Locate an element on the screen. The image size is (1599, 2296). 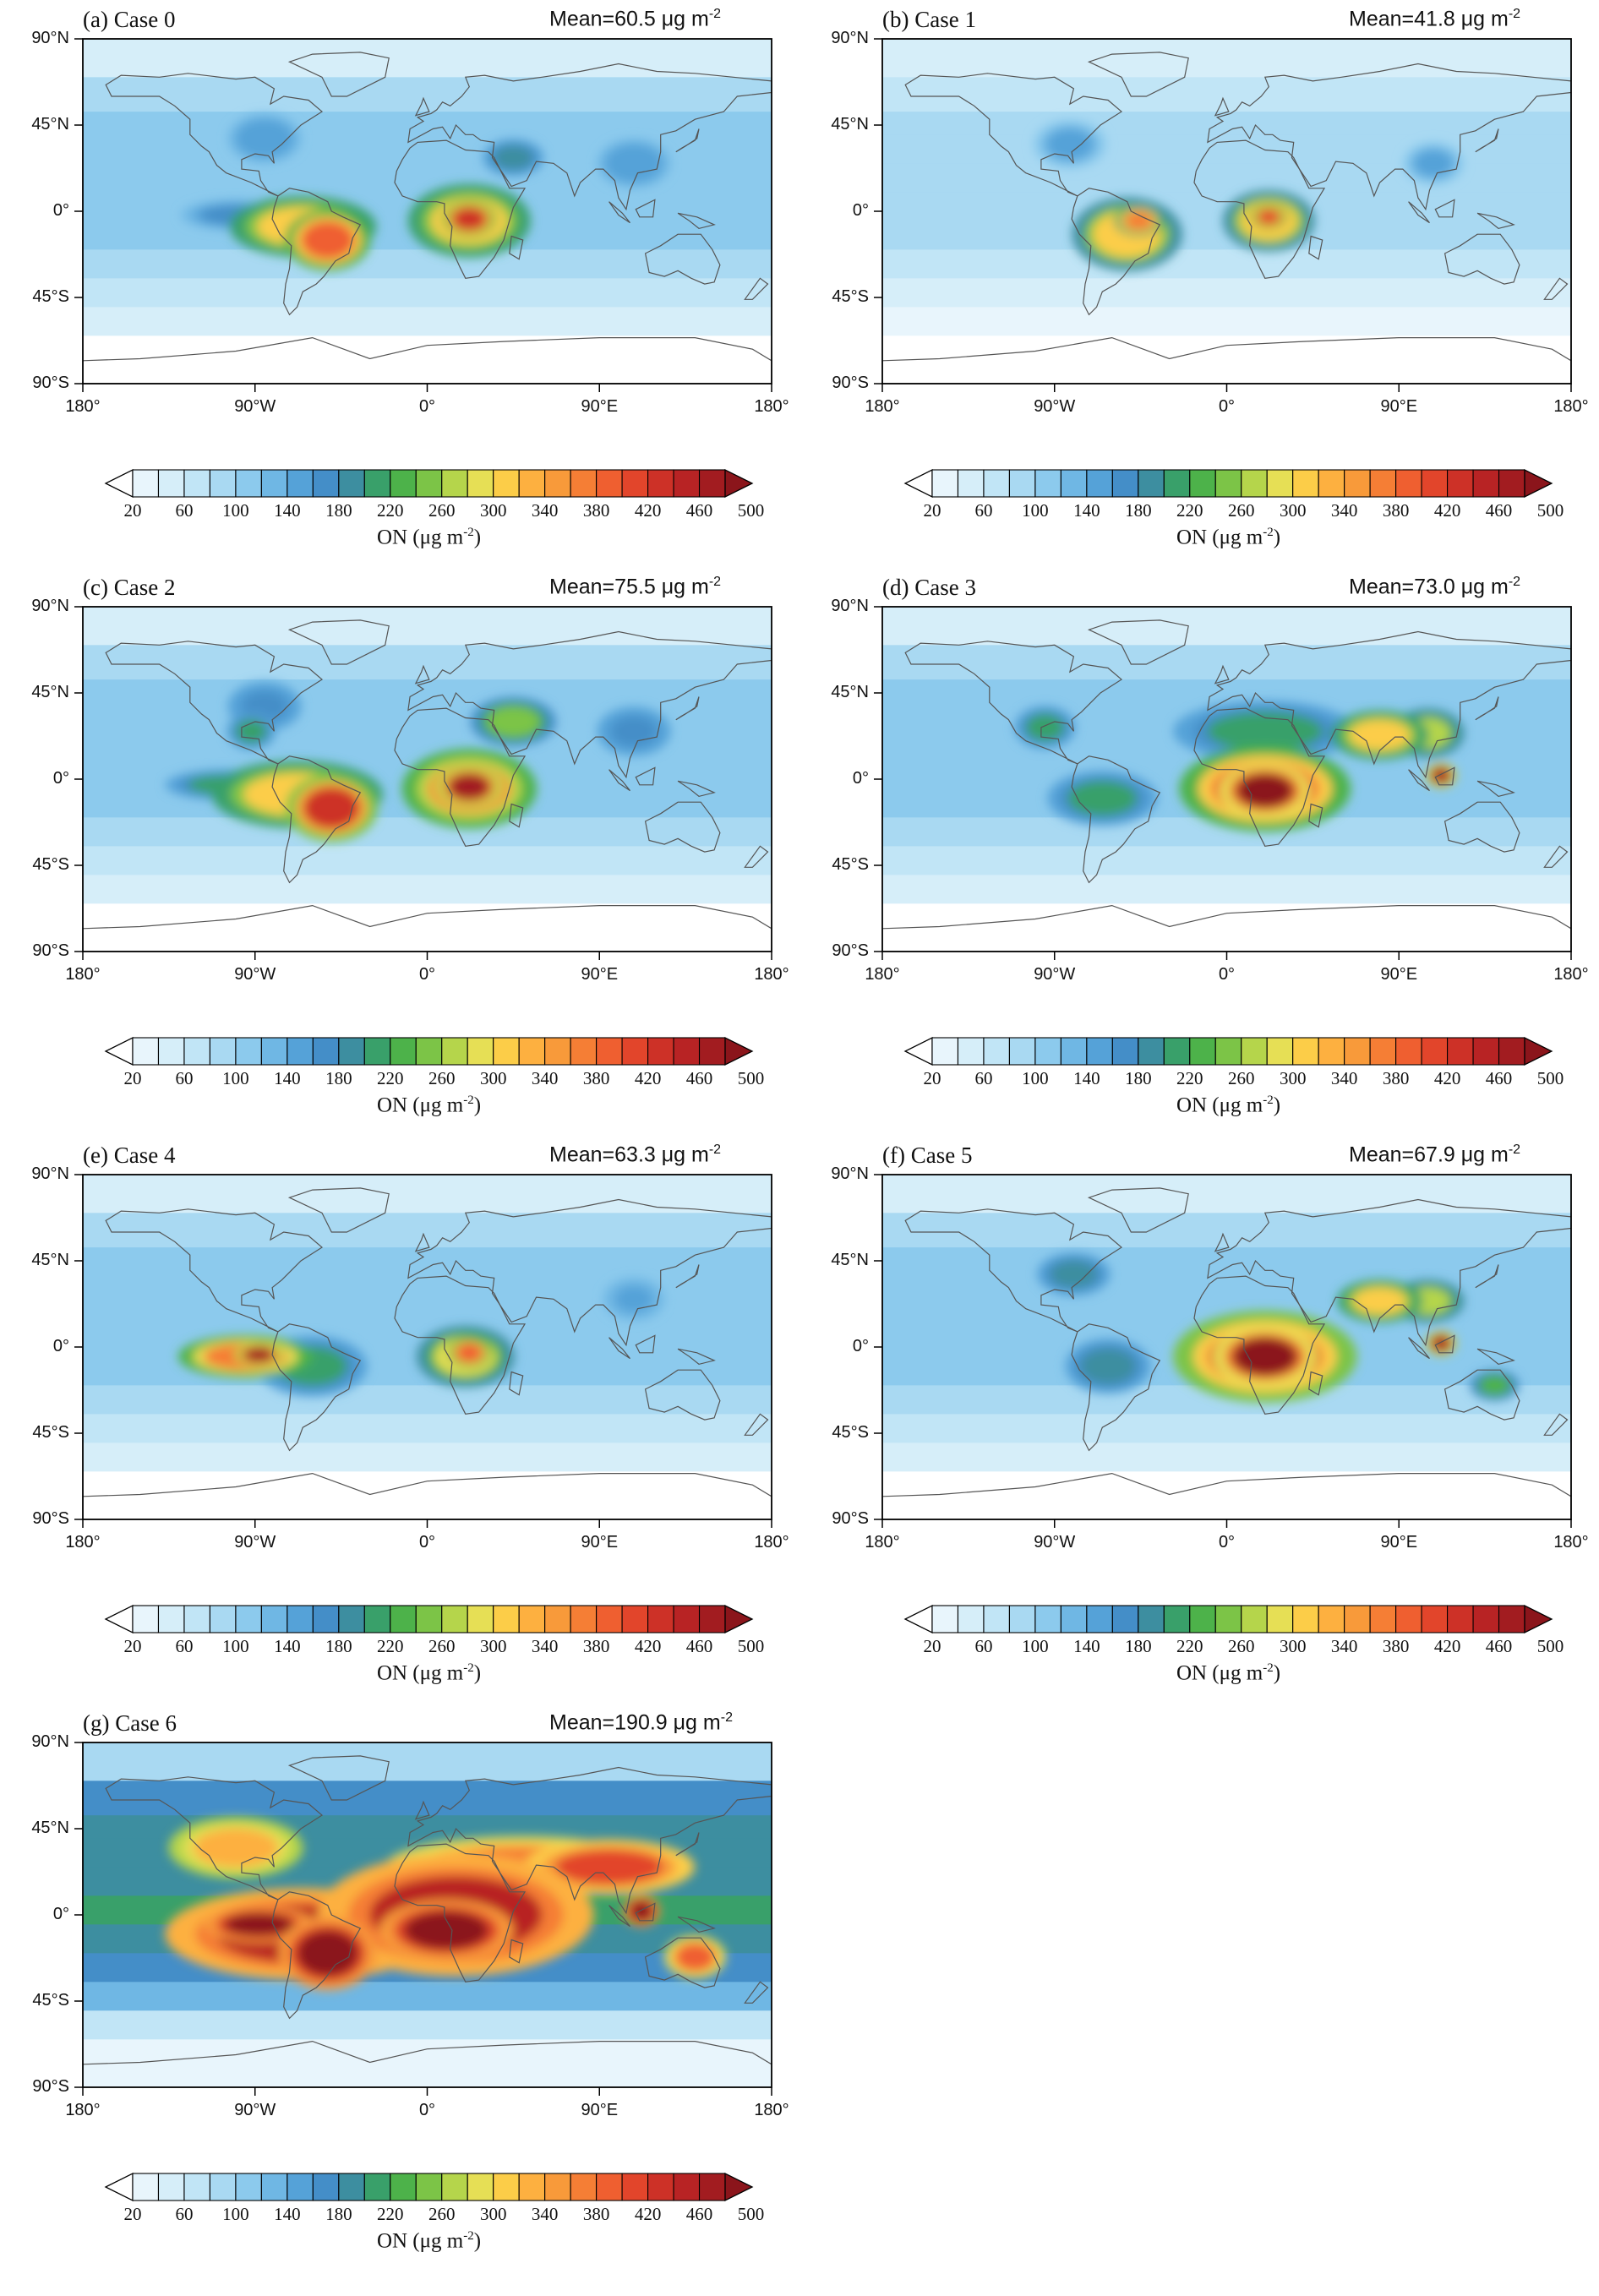
mean-value: 75.5 is located at coordinates (635, 587).